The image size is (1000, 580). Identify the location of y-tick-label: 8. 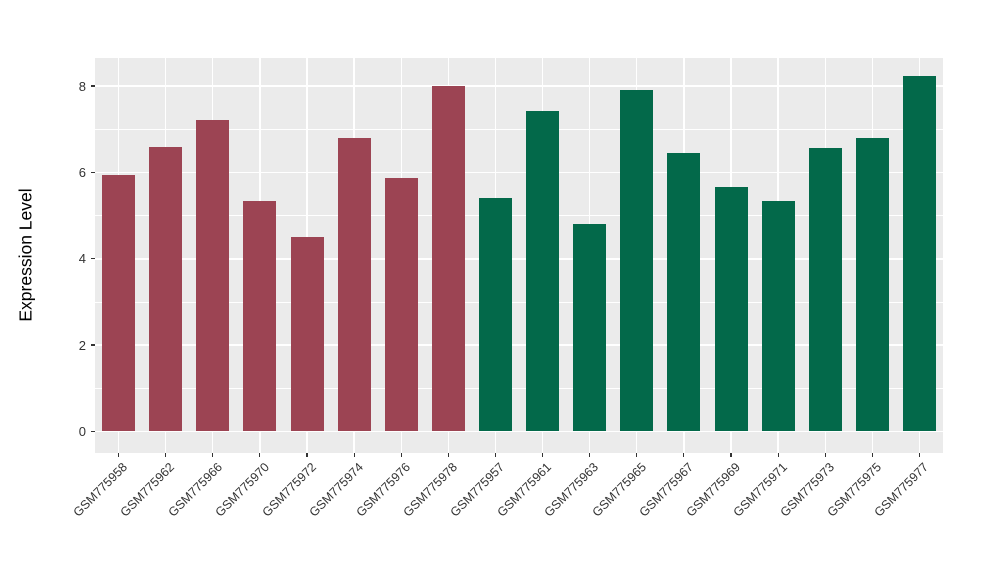
(82, 86).